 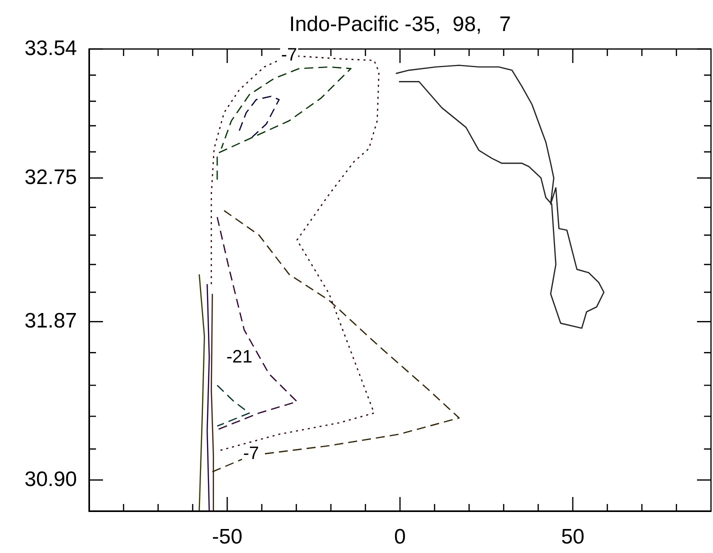 I want to click on y-tick-label: 33.54, so click(x=51, y=48).